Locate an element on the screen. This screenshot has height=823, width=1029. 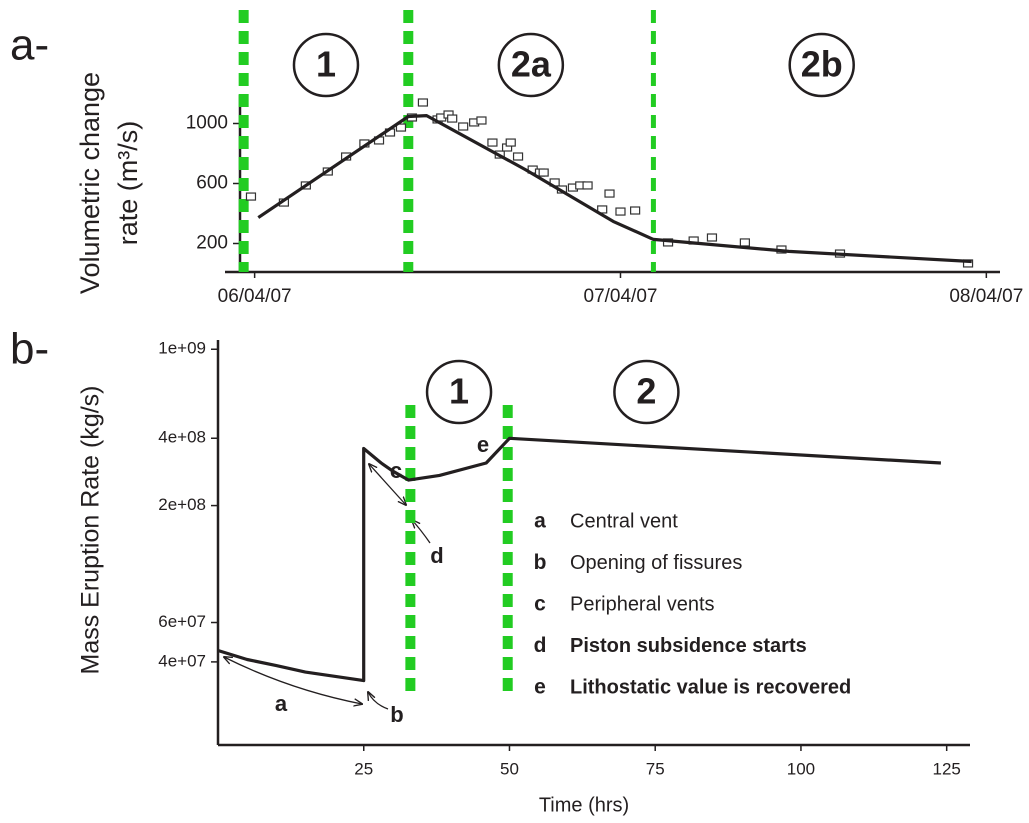
x-tick-label: 25 is located at coordinates (363, 768).